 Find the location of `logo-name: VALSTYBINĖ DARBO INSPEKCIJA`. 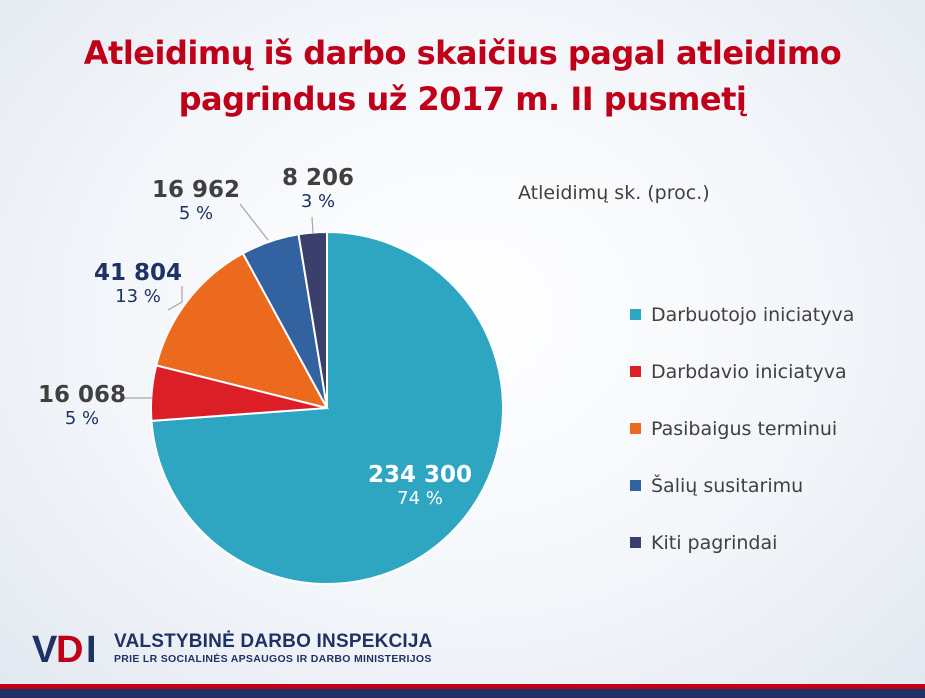

logo-name: VALSTYBINĖ DARBO INSPEKCIJA is located at coordinates (273, 641).